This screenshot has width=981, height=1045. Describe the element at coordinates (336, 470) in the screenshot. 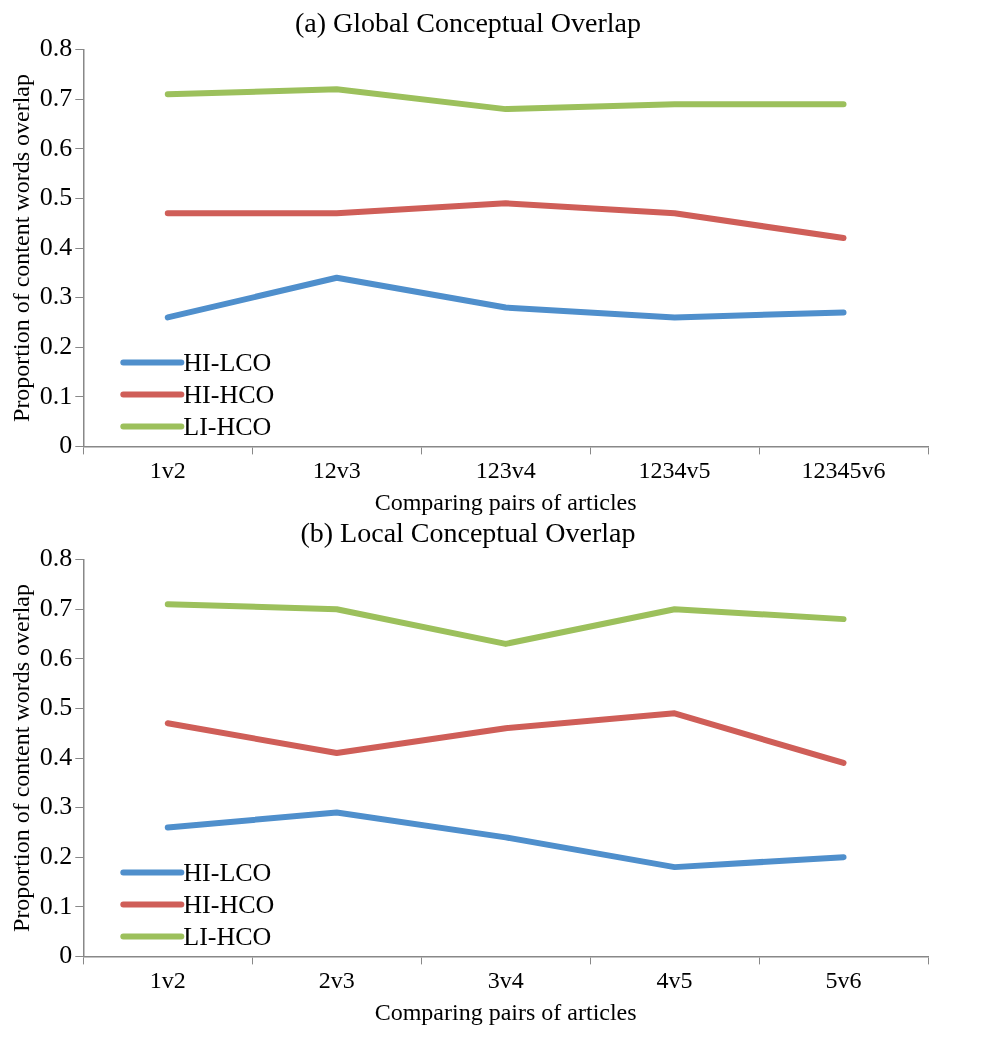

I see `x-tick-label: 12v3` at that location.